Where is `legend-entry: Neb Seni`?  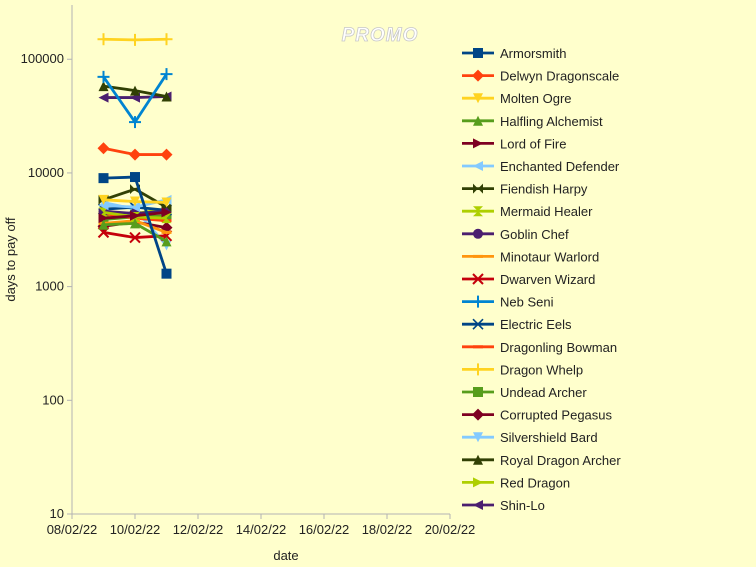
legend-entry: Neb Seni is located at coordinates (508, 302).